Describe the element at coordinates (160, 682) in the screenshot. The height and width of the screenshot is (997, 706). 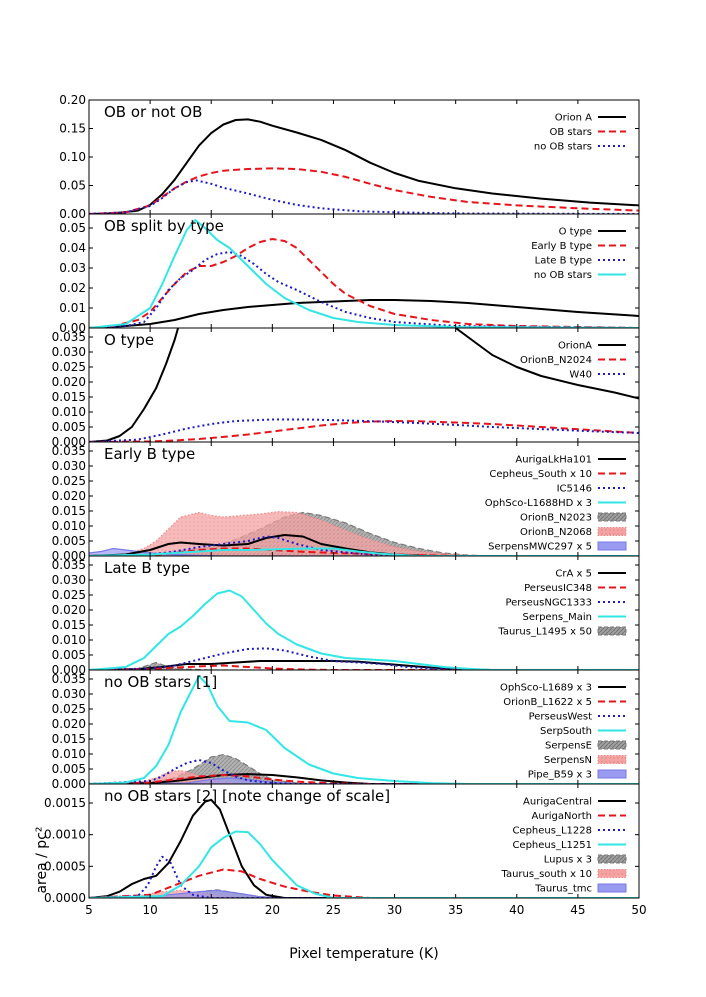
I see `panel-title: no OB stars [1]` at that location.